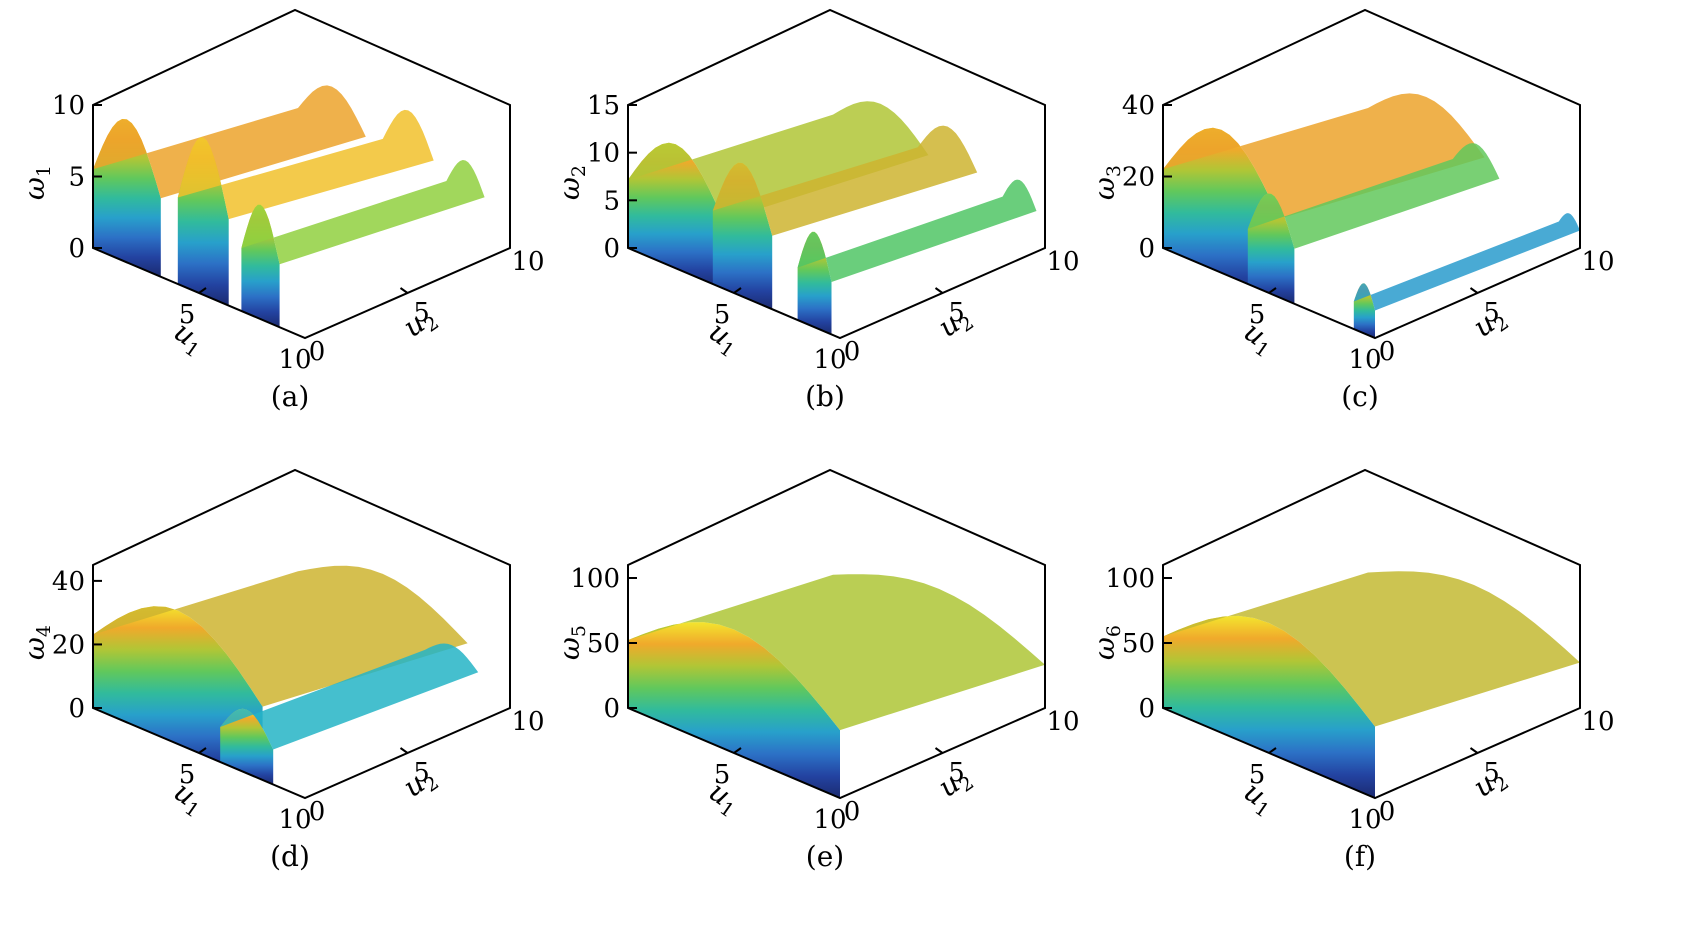 This screenshot has width=1686, height=927. What do you see at coordinates (1138, 644) in the screenshot?
I see `z-tick-label: 50` at bounding box center [1138, 644].